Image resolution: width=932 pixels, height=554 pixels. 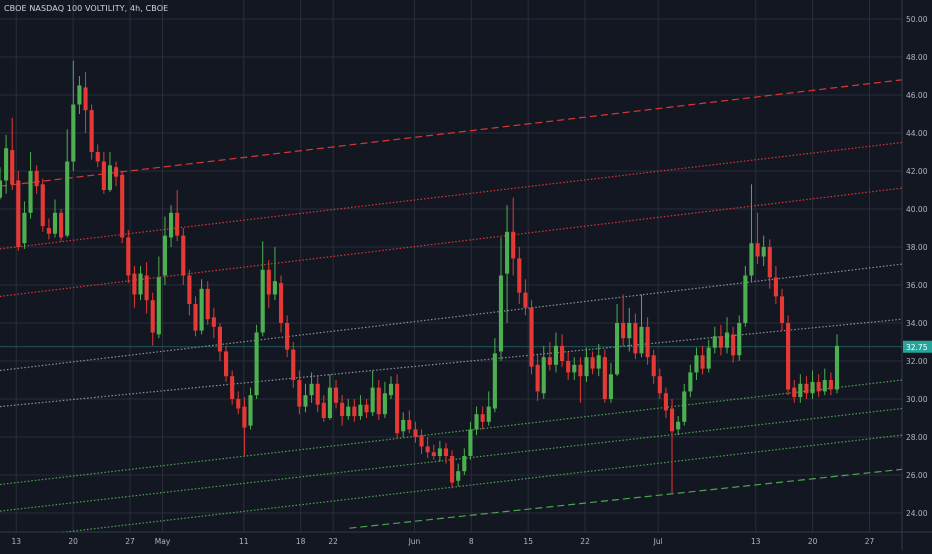 I want to click on y-tick-label: 38.00, so click(x=917, y=247).